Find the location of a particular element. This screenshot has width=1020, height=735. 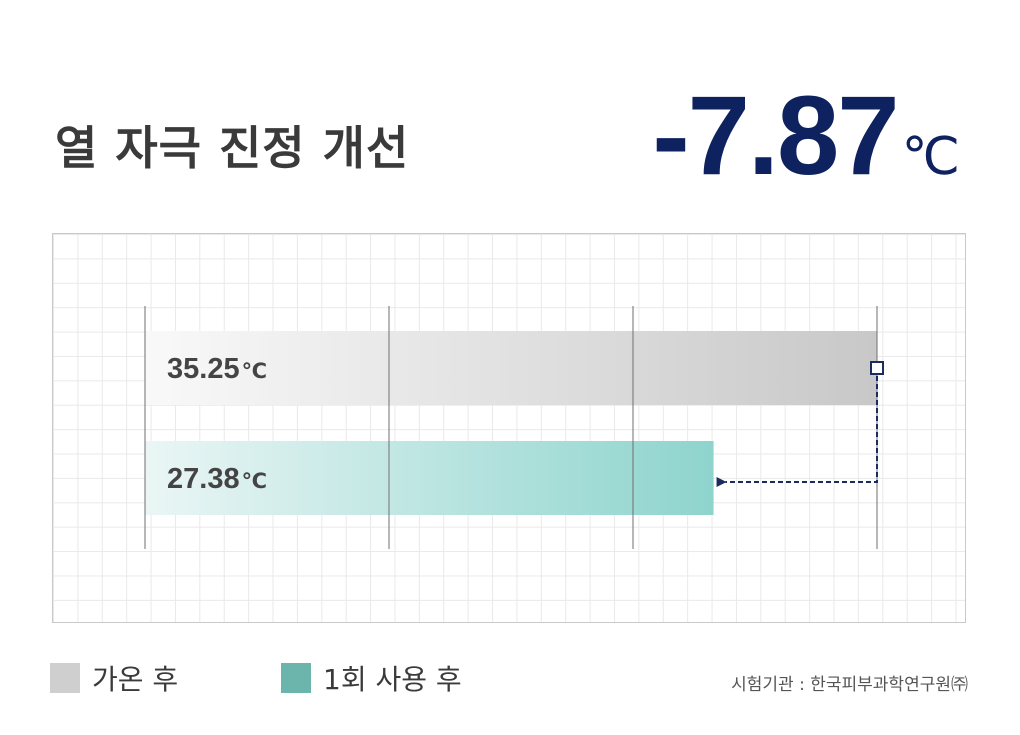

legend-swatch-before is located at coordinates (65, 678).